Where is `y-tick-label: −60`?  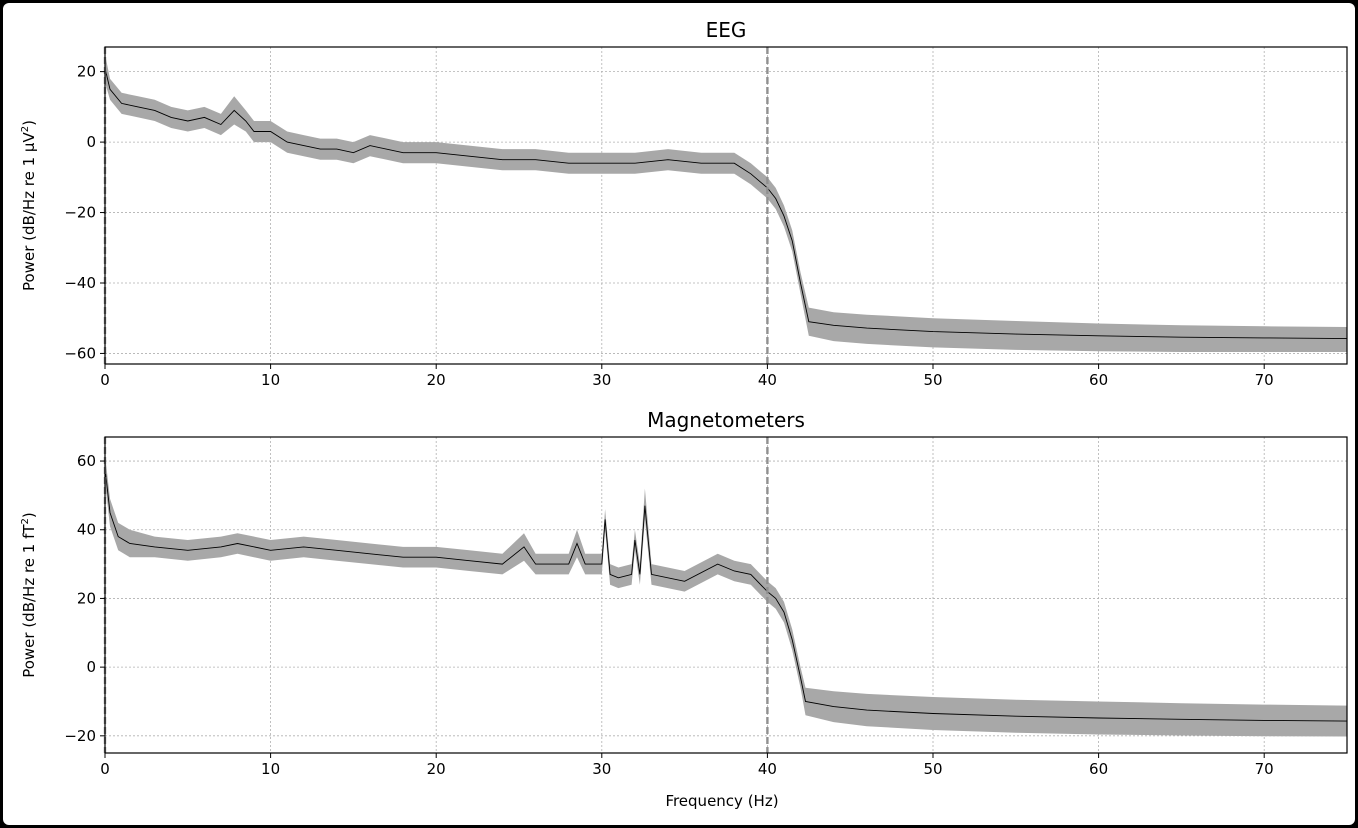
y-tick-label: −60 is located at coordinates (80, 353).